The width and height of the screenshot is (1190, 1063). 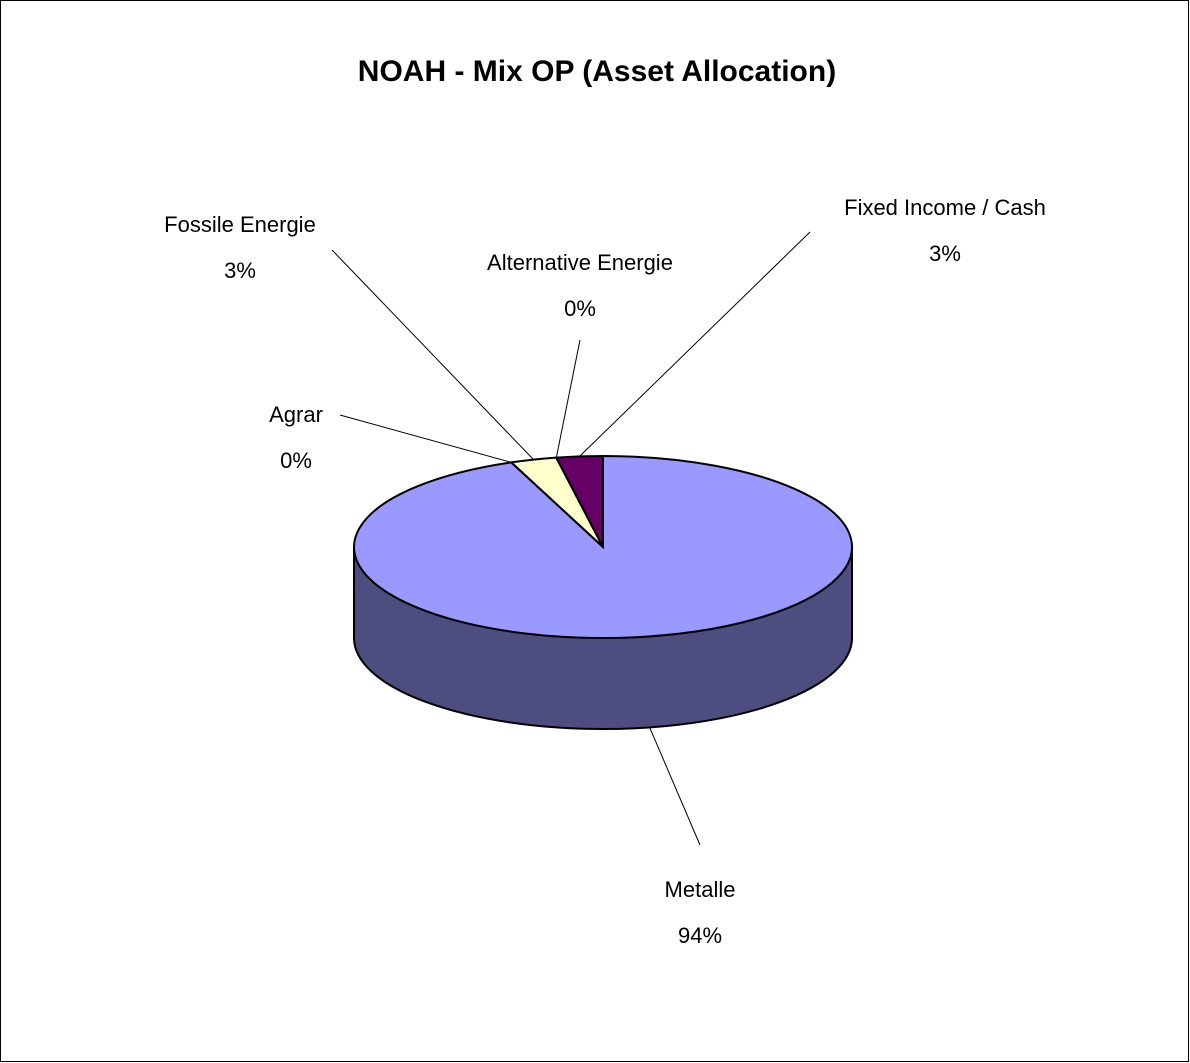 What do you see at coordinates (597, 71) in the screenshot?
I see `chart-title: NOAH - Mix OP (Asset Allocation)` at bounding box center [597, 71].